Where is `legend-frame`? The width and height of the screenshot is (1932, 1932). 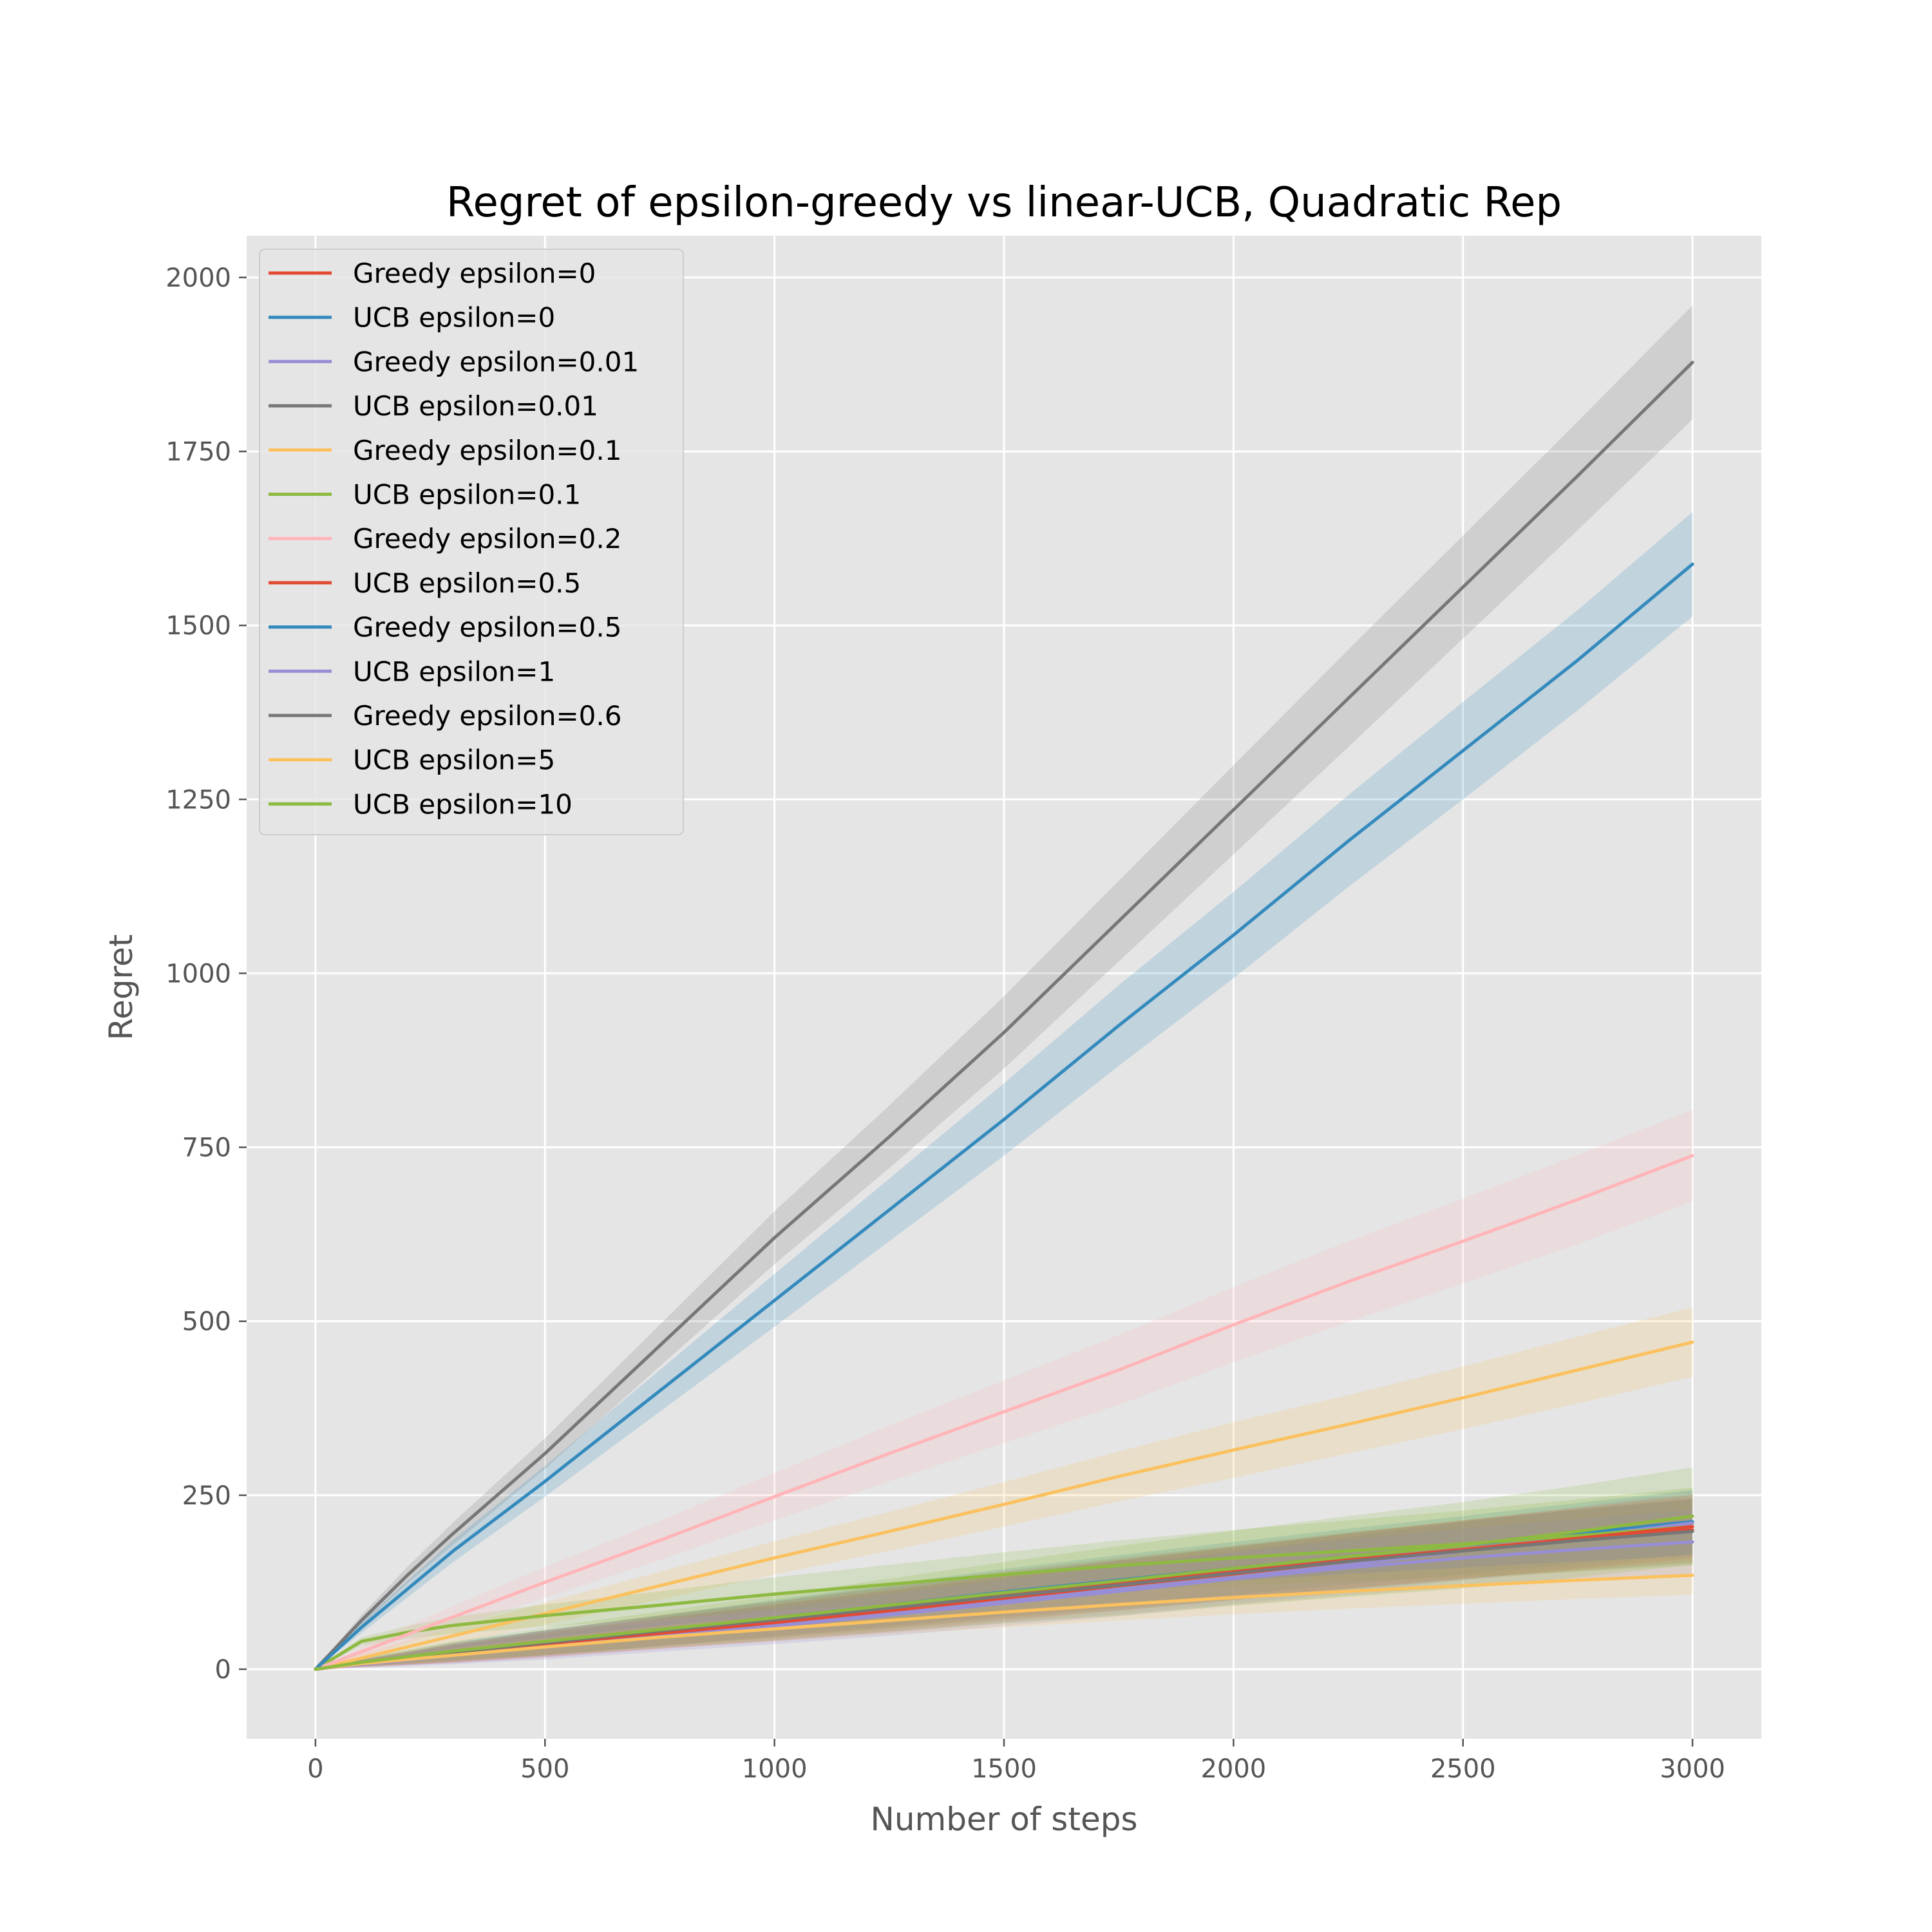
legend-frame is located at coordinates (471, 542).